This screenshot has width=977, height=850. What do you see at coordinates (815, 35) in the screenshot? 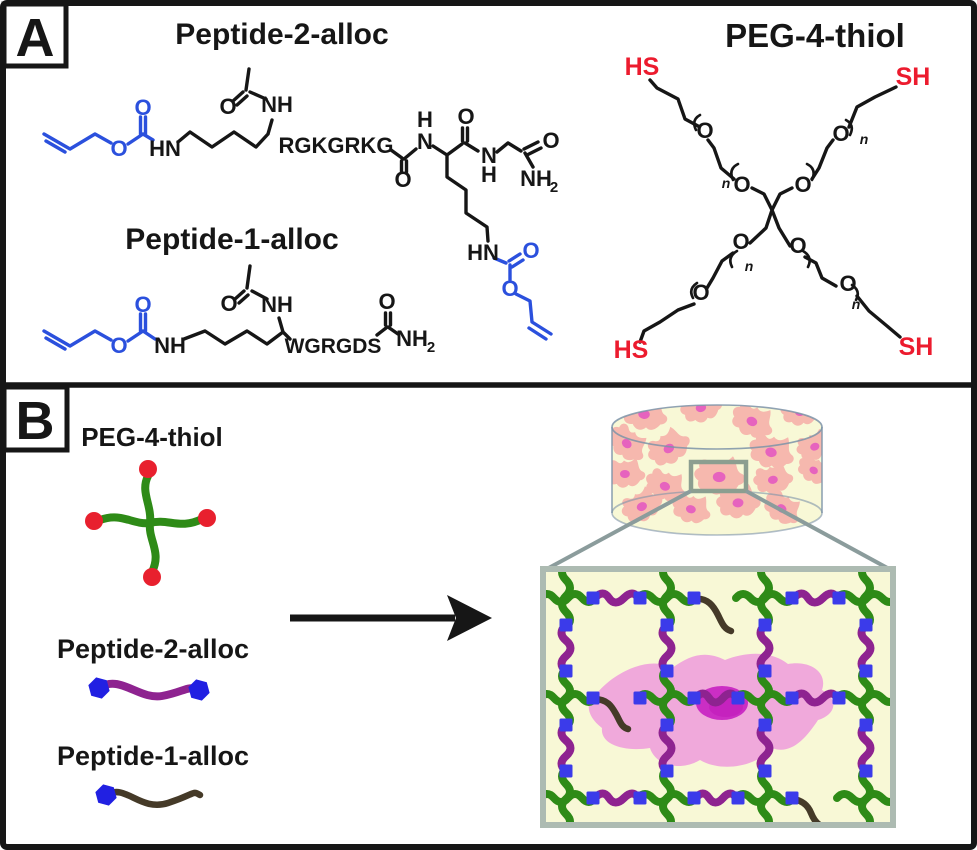
I see `peg-title: PEG-4-thiol` at bounding box center [815, 35].